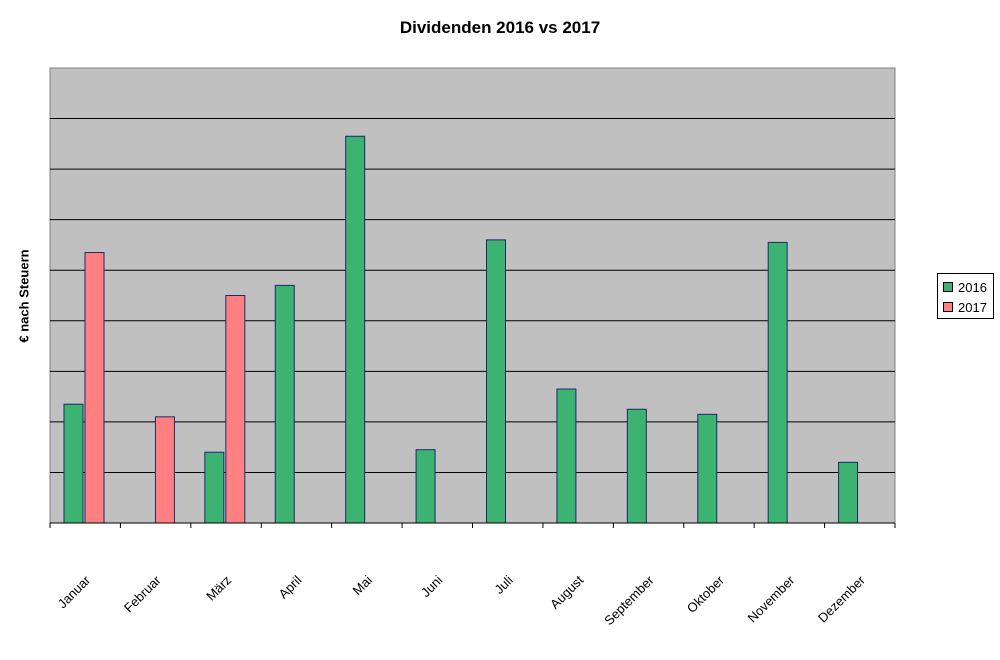  What do you see at coordinates (636, 466) in the screenshot?
I see `bar-2016-September` at bounding box center [636, 466].